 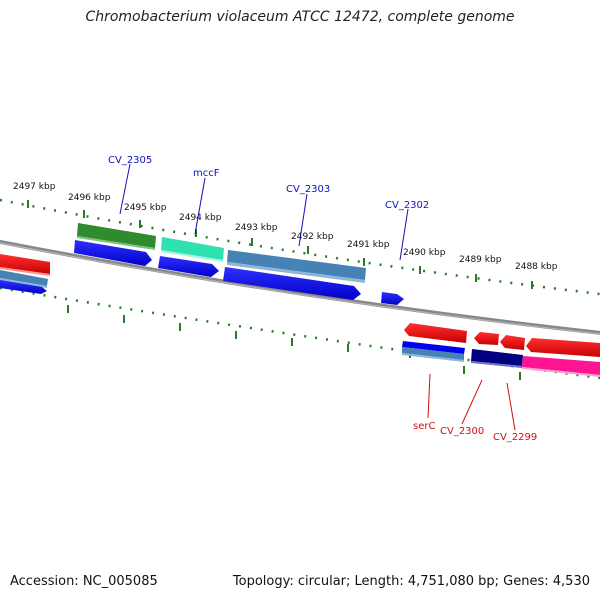 What do you see at coordinates (25, 265) in the screenshot?
I see `feature-left-red` at bounding box center [25, 265].